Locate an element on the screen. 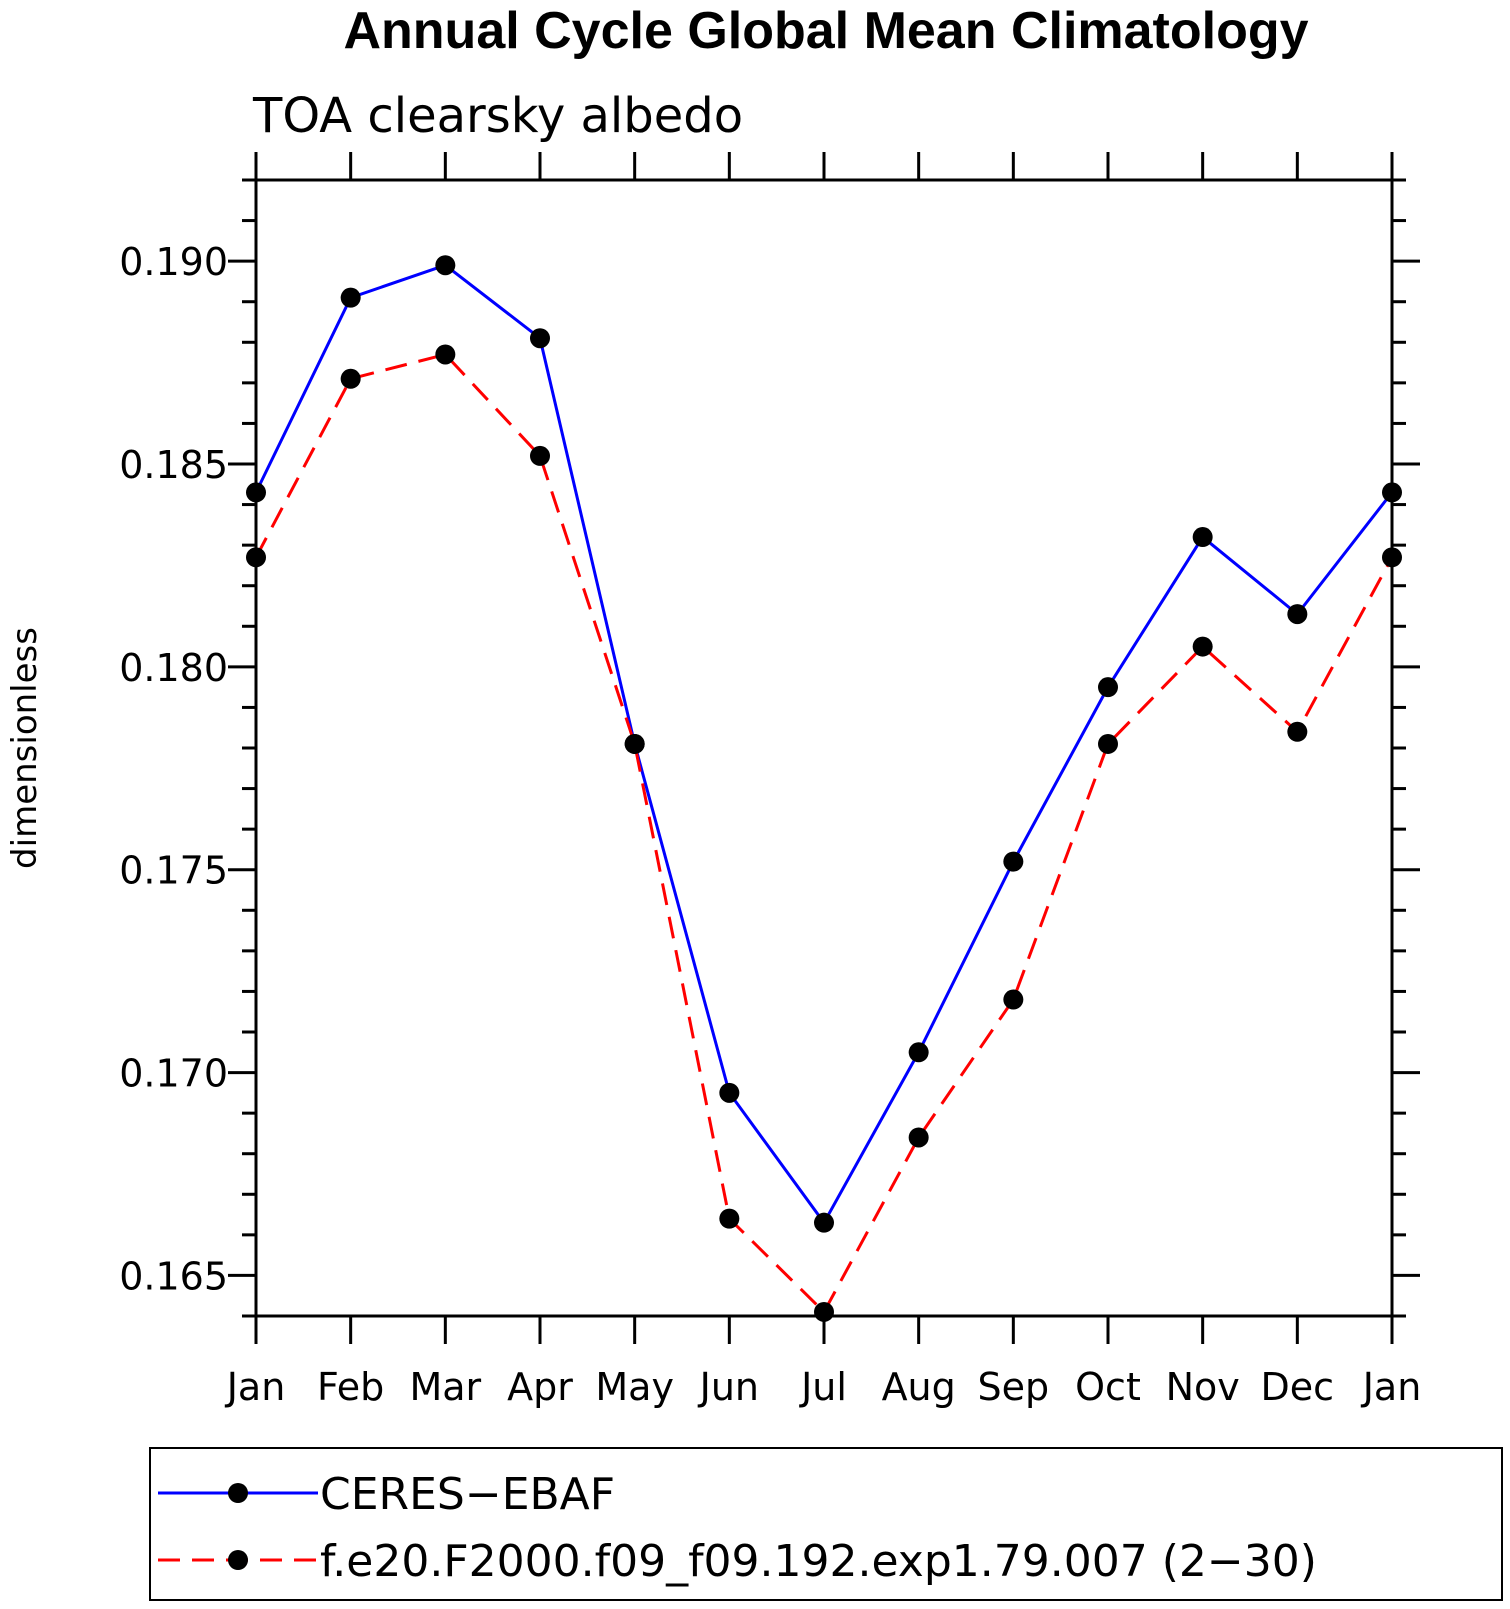 The height and width of the screenshot is (1609, 1510). y-tick-label: 0.185 is located at coordinates (173, 465).